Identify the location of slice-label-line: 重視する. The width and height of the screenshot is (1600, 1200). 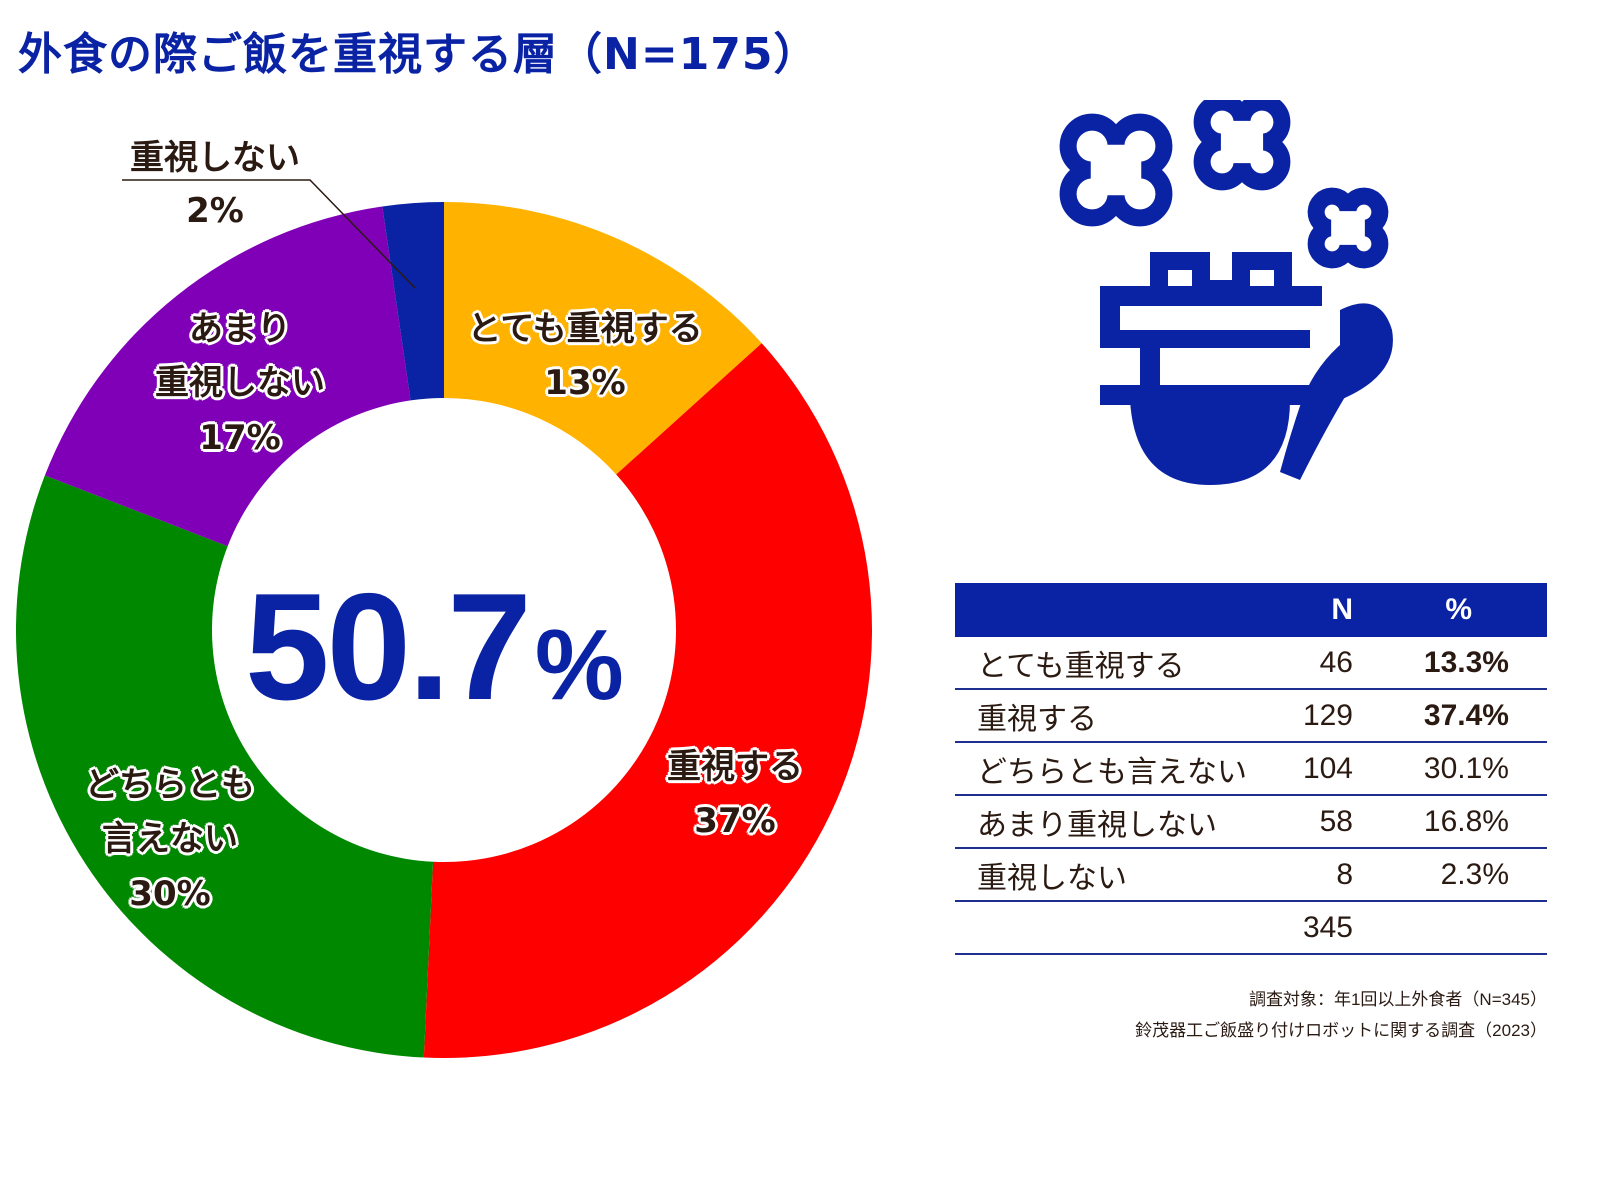
(735, 767).